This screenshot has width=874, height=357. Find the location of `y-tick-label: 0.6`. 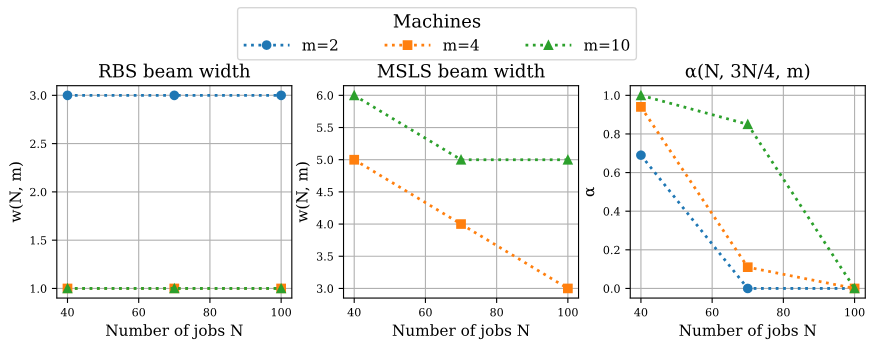

y-tick-label: 0.6 is located at coordinates (612, 172).